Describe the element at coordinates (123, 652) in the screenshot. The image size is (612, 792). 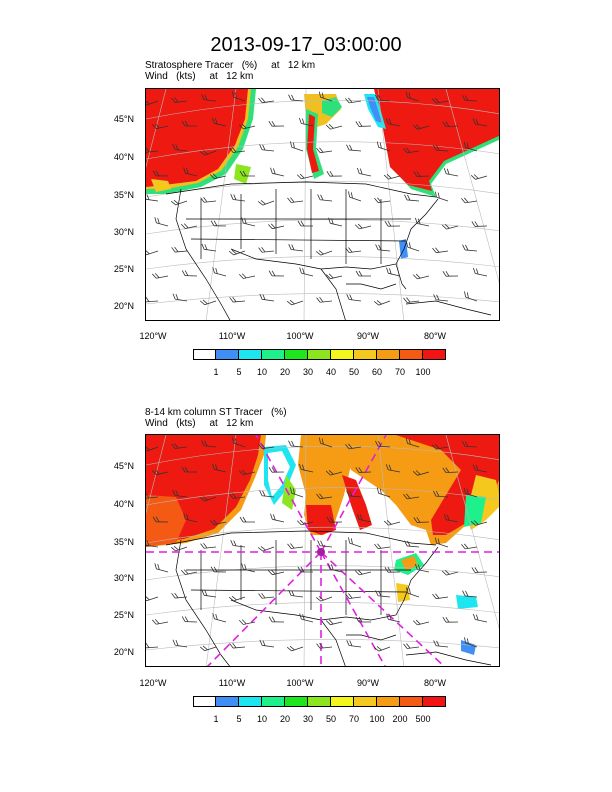
I see `panel2-lat-label-20: 20°N` at that location.